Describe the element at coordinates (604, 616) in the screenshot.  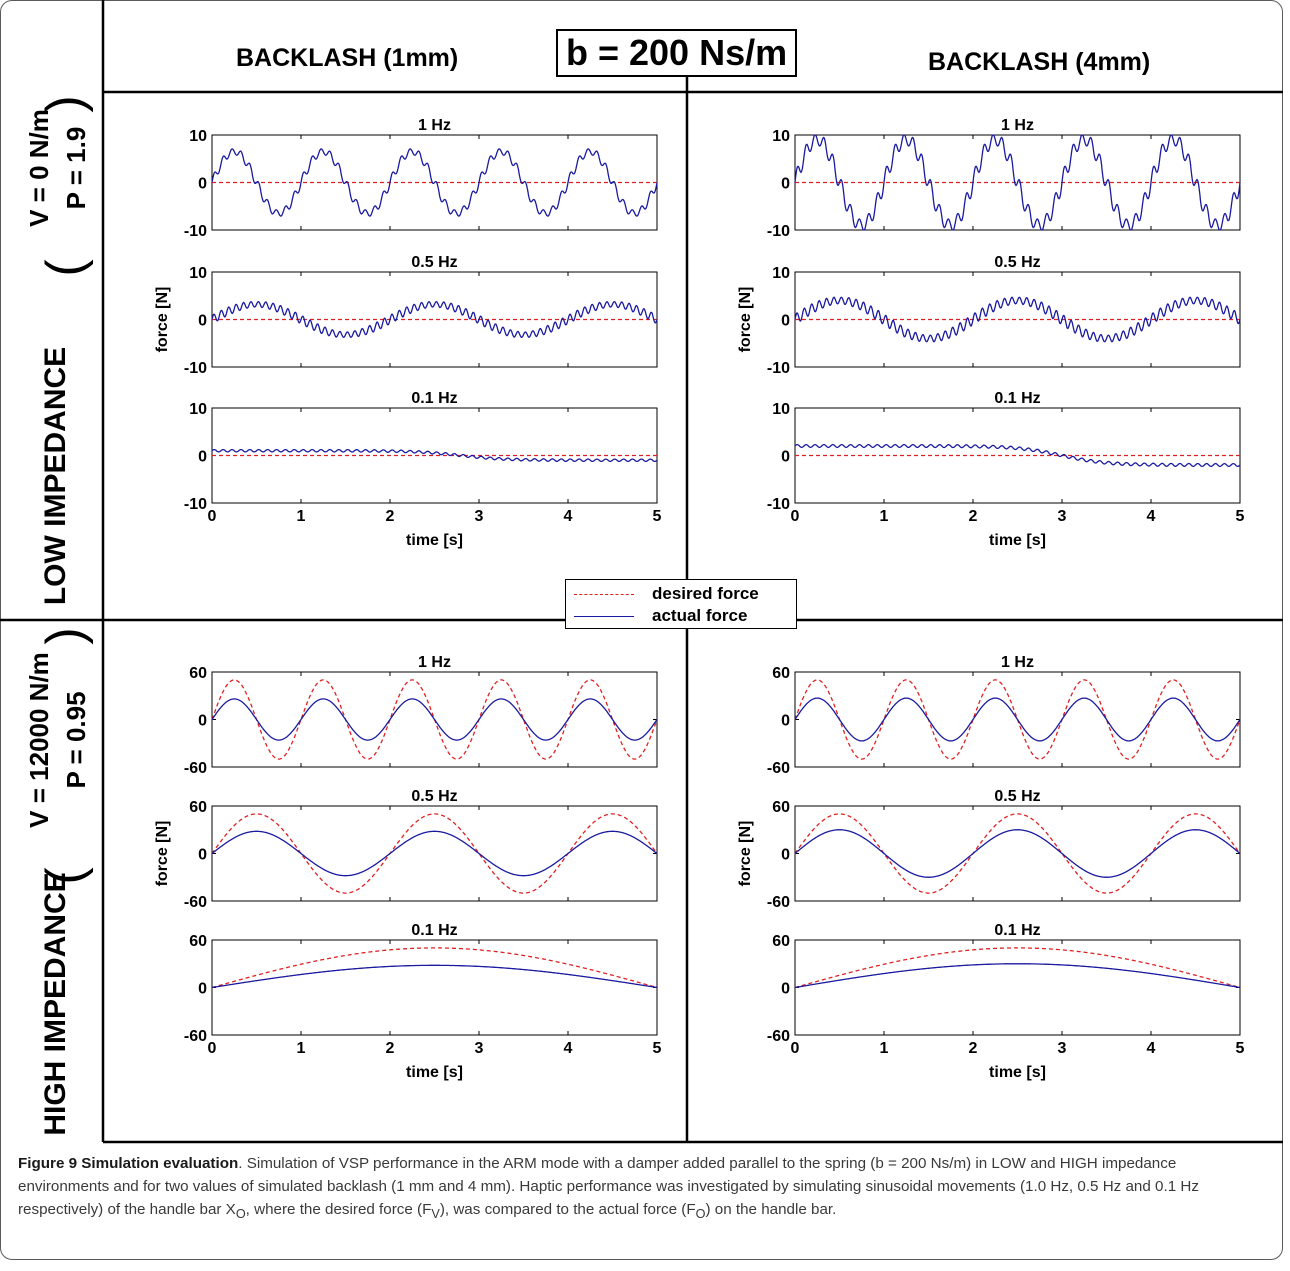
I see `legend-swatch-actual` at that location.